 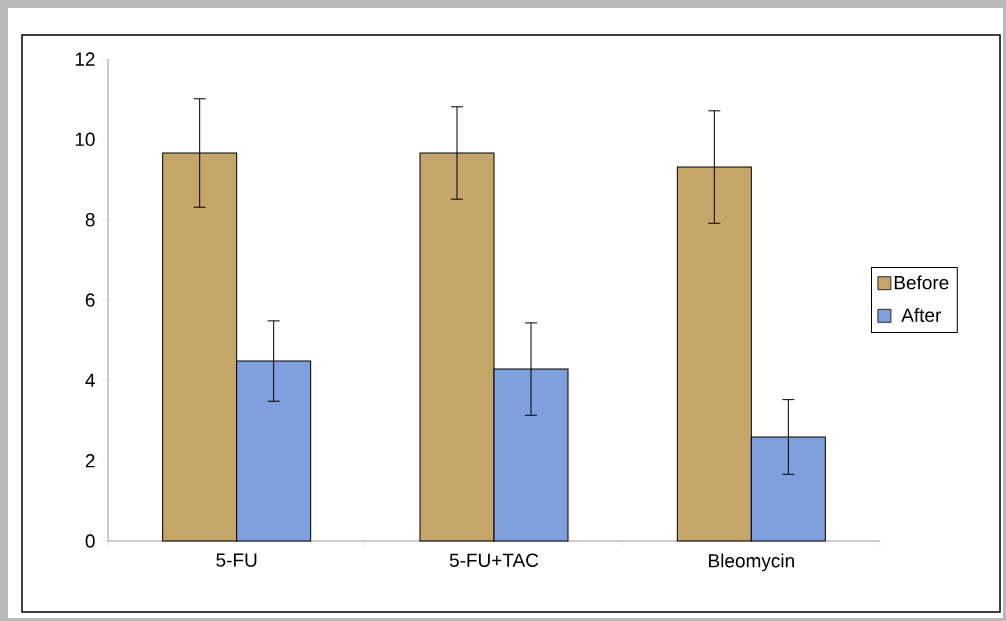 I want to click on x-tick-label: 5-FU, so click(x=236, y=560).